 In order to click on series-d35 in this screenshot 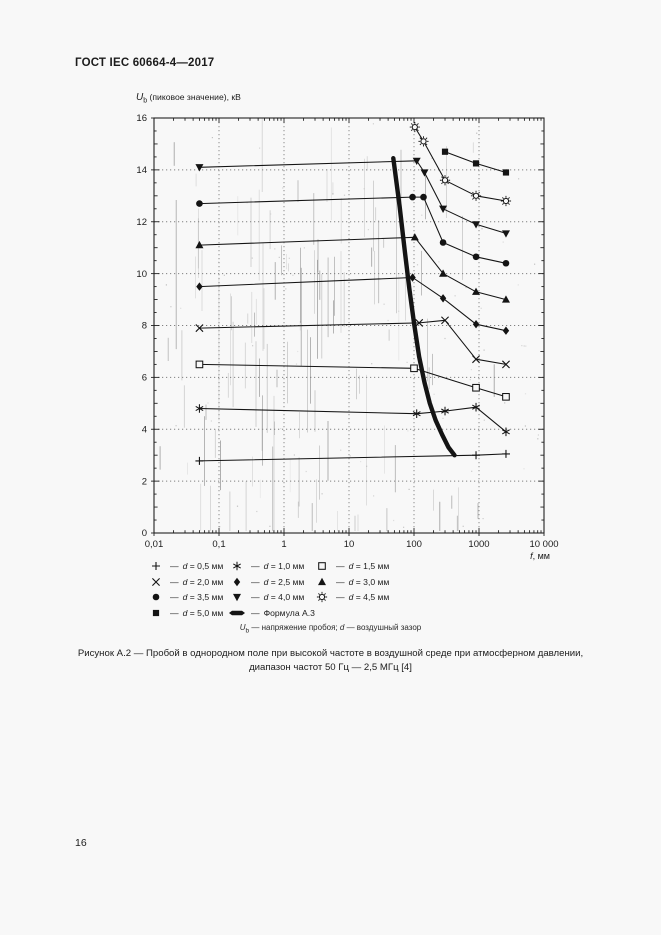, I will do `click(353, 230)`.